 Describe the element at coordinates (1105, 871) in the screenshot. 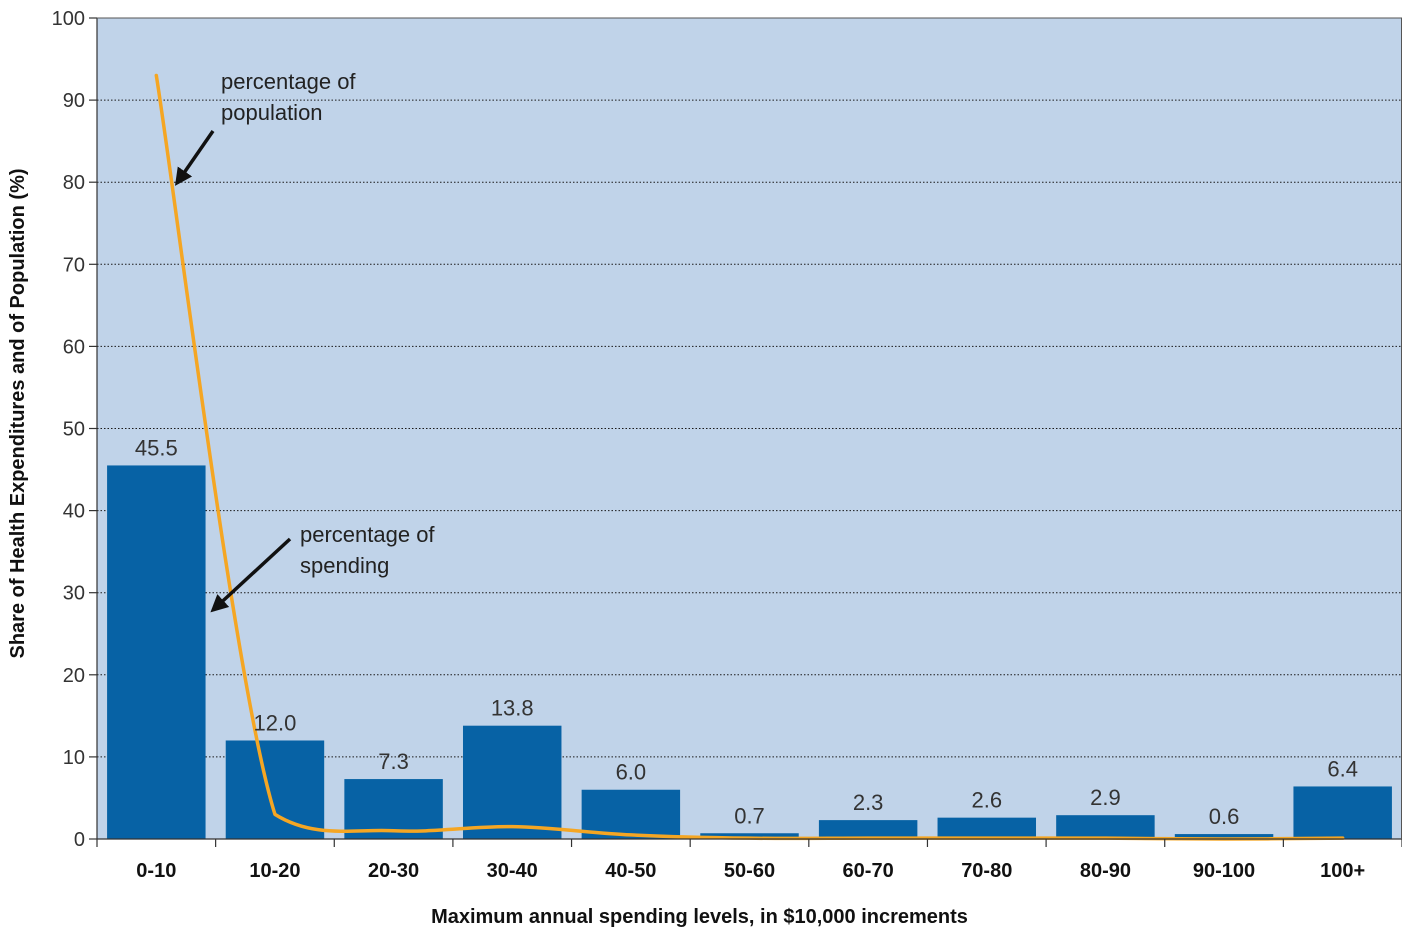

I see `x-tick-label: 80-90` at that location.